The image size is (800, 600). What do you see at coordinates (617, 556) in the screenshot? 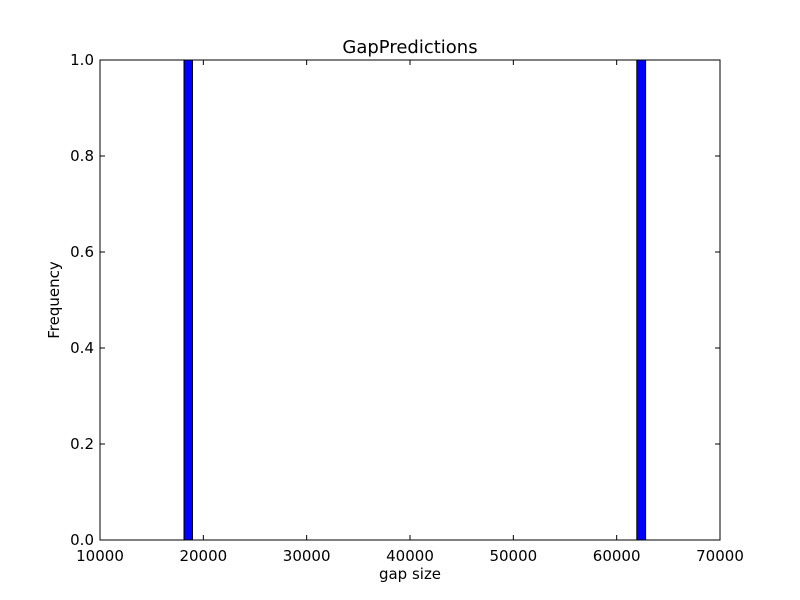
I see `x-tick-label: 60000` at bounding box center [617, 556].